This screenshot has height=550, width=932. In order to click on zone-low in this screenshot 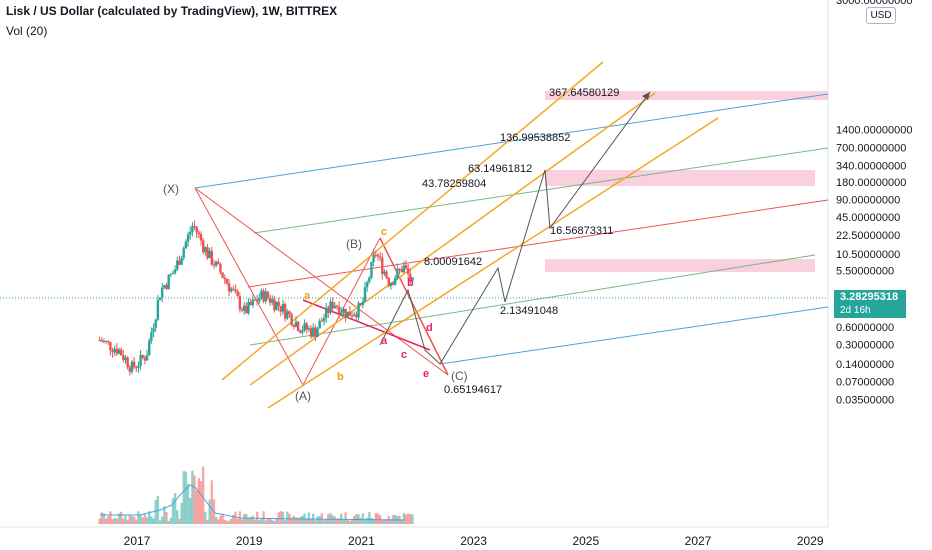, I will do `click(680, 265)`.